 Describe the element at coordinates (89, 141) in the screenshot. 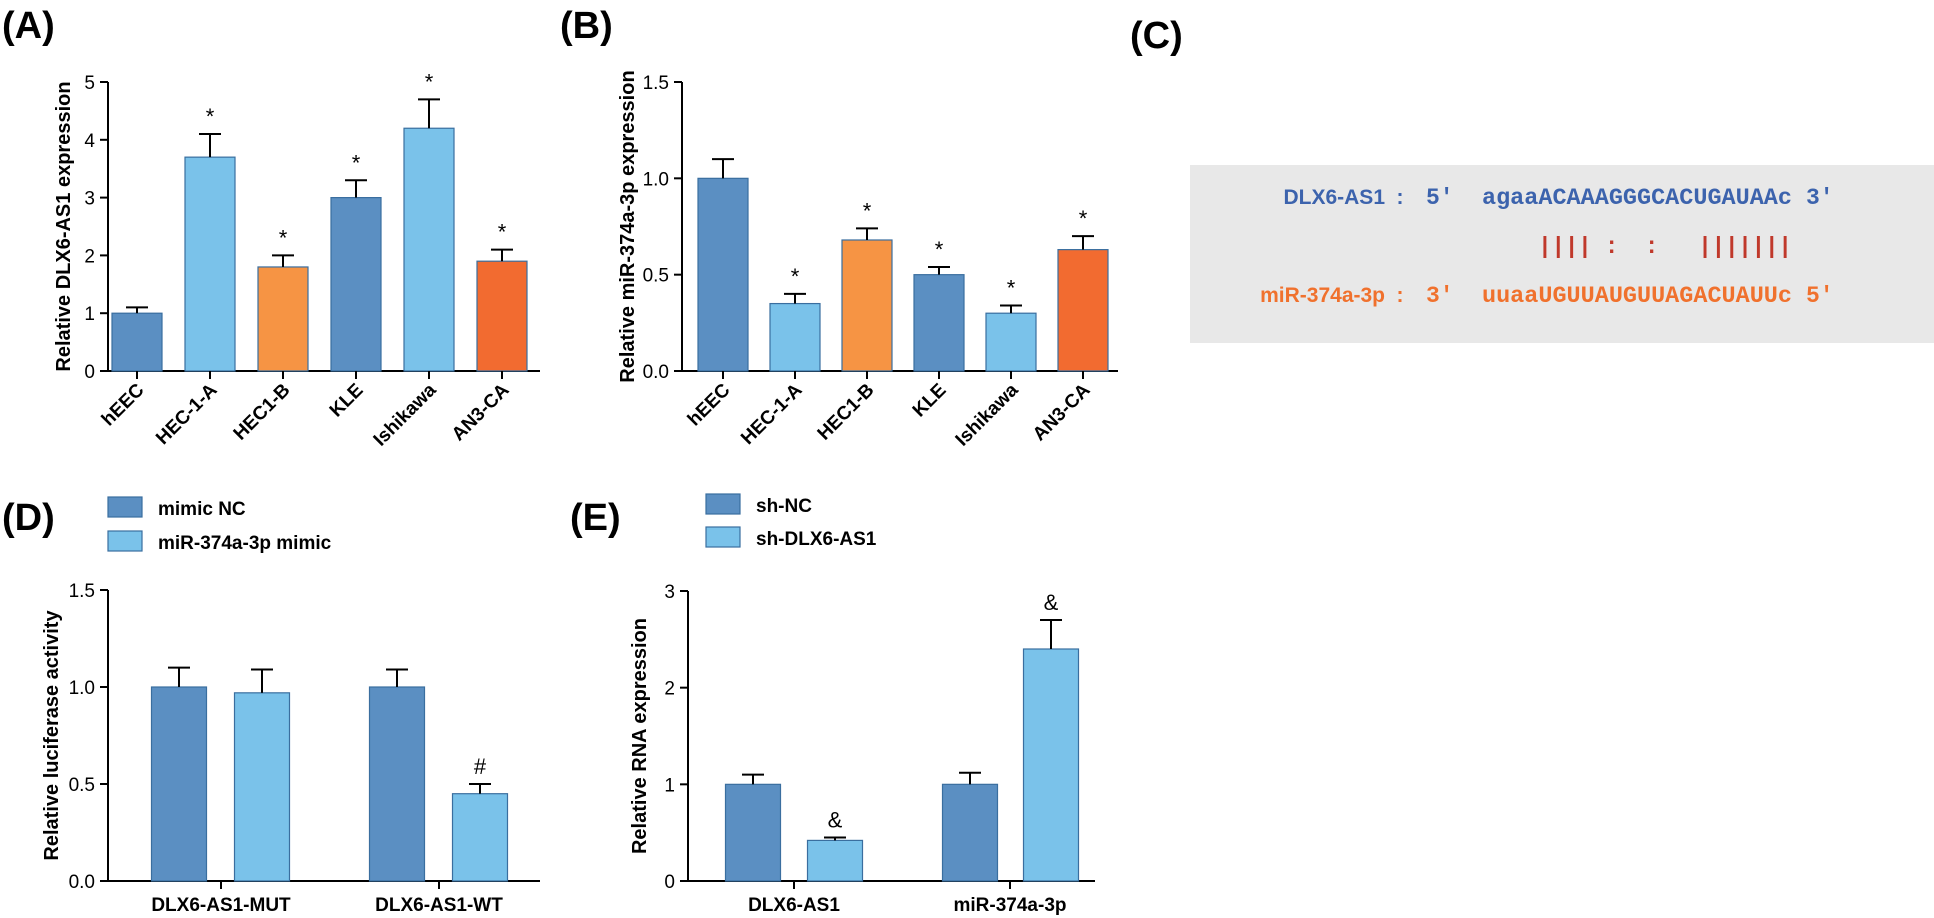

I see `y-tick-label: 4` at that location.